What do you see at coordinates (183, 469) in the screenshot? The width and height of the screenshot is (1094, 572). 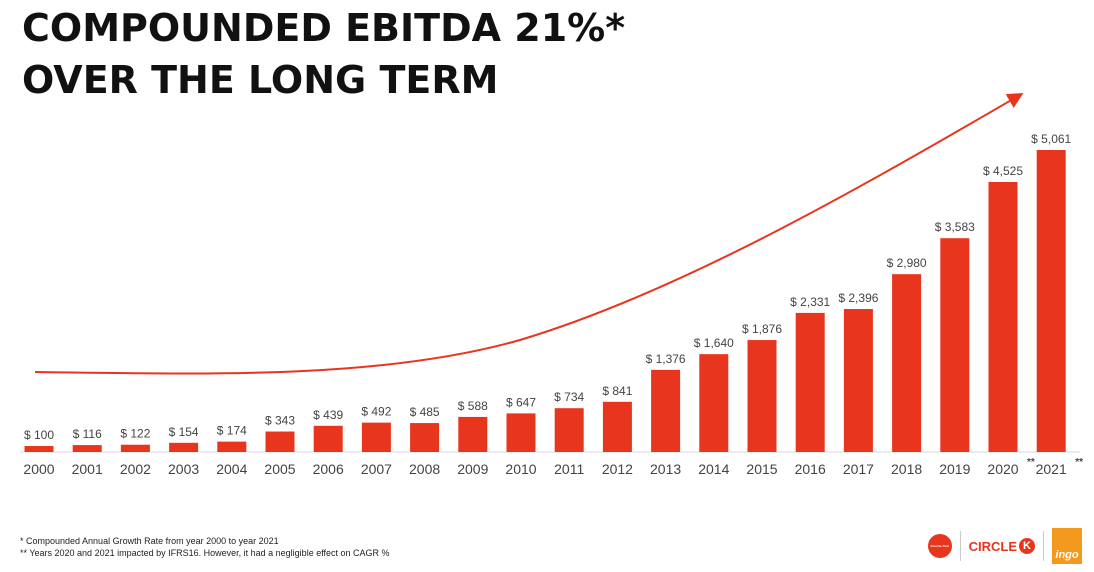 I see `x-tick-2003: 2003` at bounding box center [183, 469].